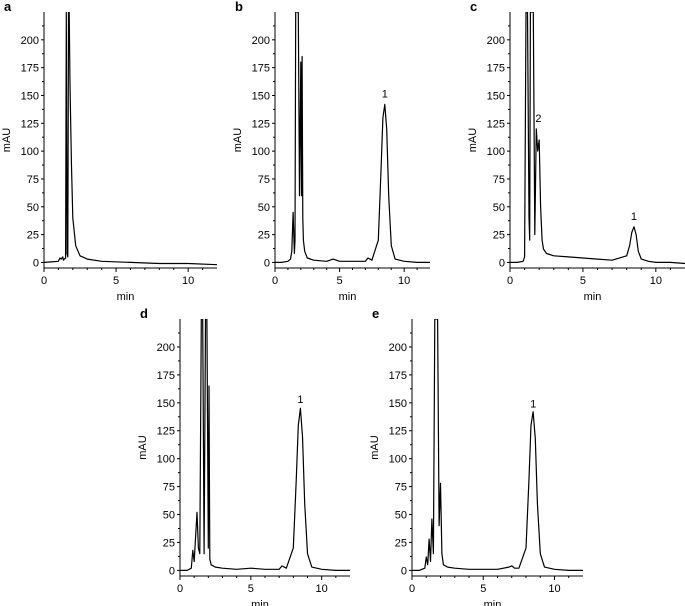 This screenshot has width=685, height=606. Describe the element at coordinates (144, 313) in the screenshot. I see `panel-label-d: d` at that location.